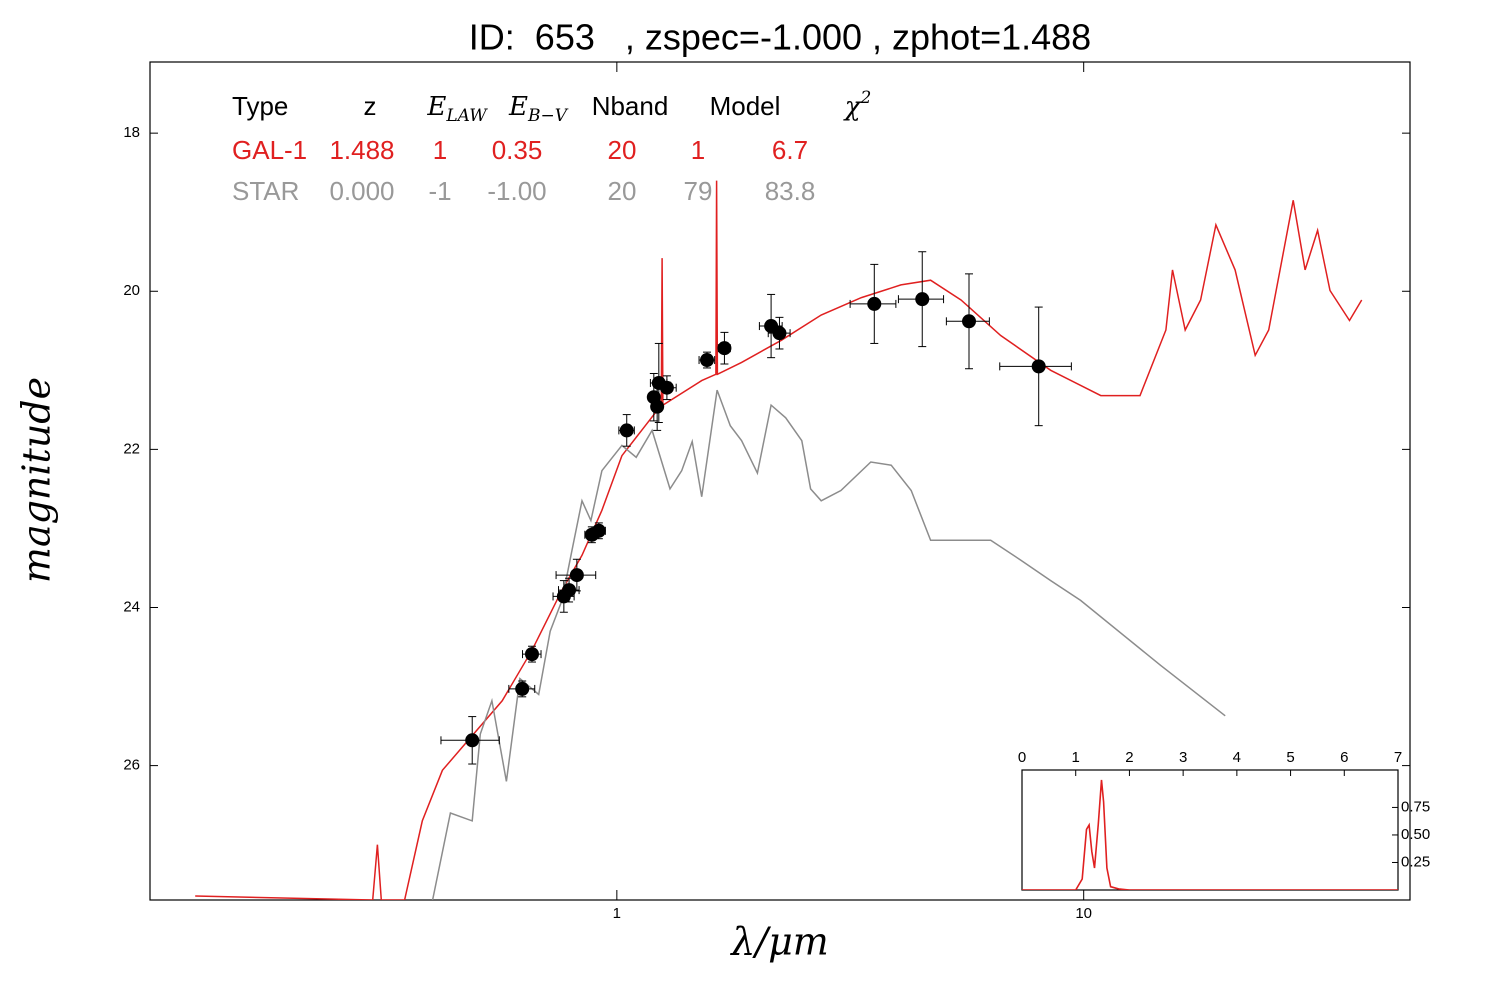  What do you see at coordinates (37, 480) in the screenshot?
I see `y-axis-label: magnitude` at bounding box center [37, 480].